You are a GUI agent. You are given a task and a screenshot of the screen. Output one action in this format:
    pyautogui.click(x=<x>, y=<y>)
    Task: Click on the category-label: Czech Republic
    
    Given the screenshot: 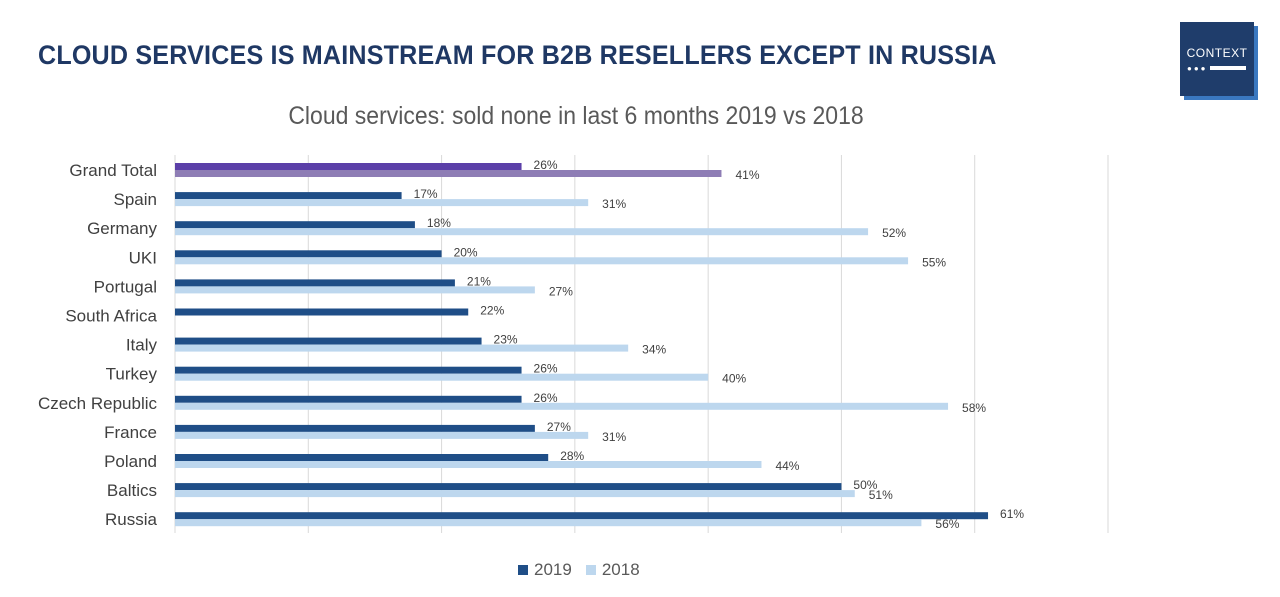 What is the action you would take?
    pyautogui.click(x=98, y=403)
    